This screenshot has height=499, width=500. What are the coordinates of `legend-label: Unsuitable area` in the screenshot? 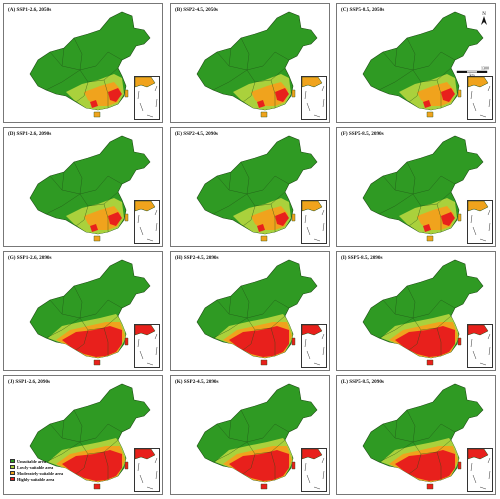 It's located at (31, 461).